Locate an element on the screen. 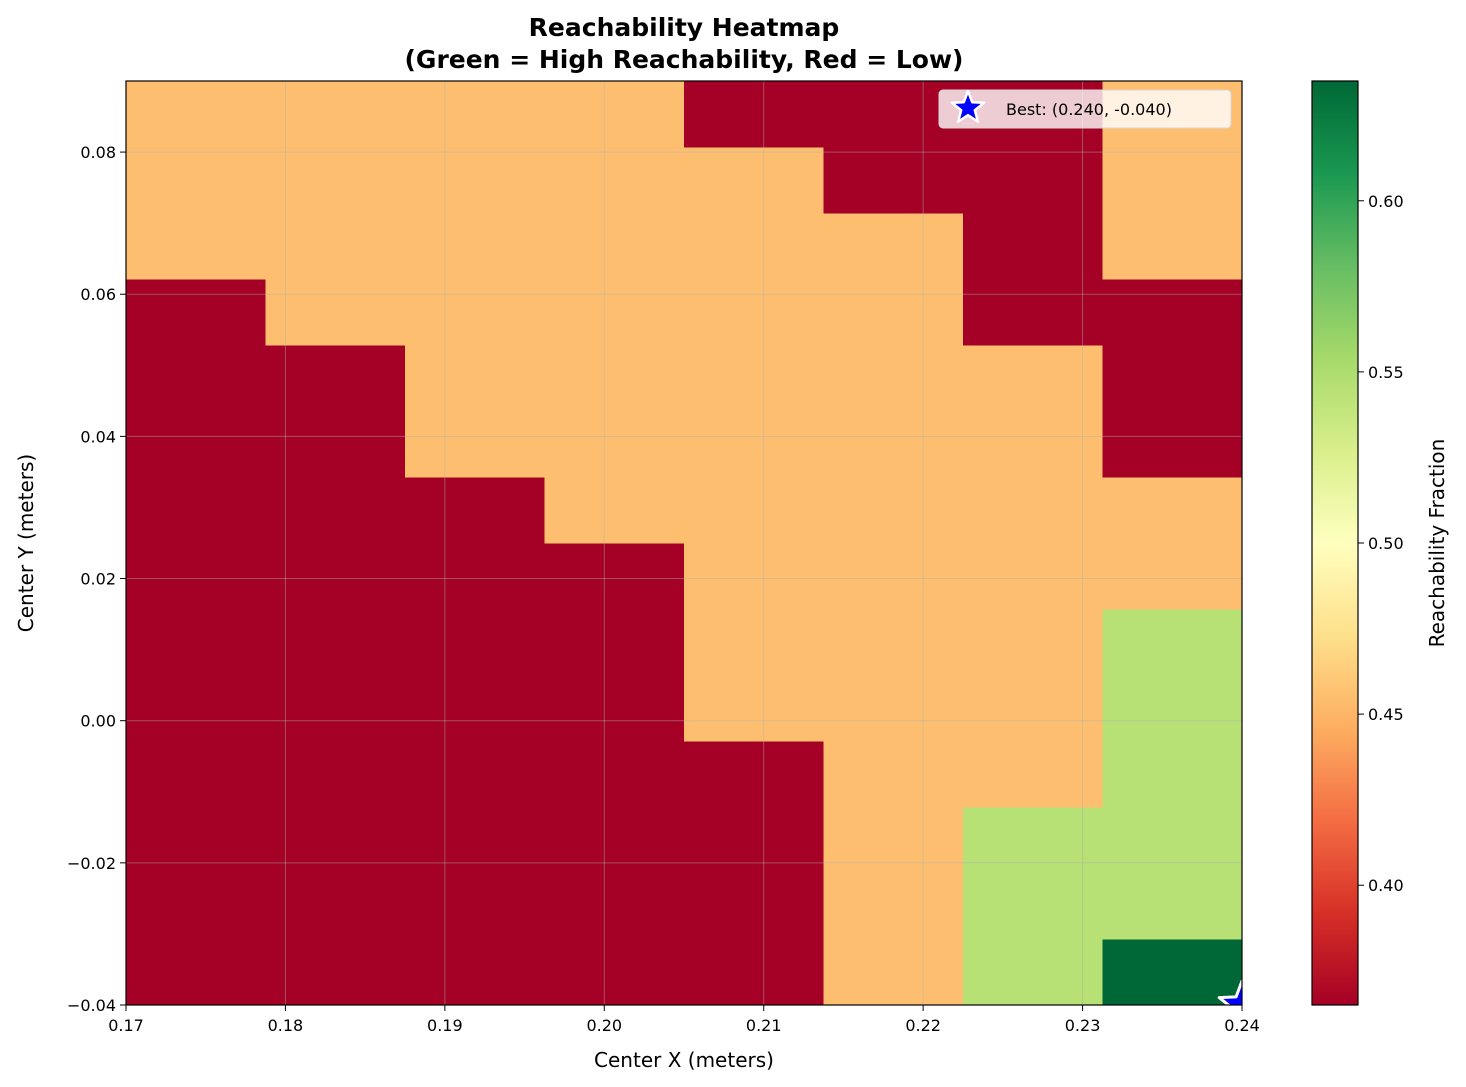 The image size is (1466, 1087). y-tick-label: 0.08 is located at coordinates (98, 152).